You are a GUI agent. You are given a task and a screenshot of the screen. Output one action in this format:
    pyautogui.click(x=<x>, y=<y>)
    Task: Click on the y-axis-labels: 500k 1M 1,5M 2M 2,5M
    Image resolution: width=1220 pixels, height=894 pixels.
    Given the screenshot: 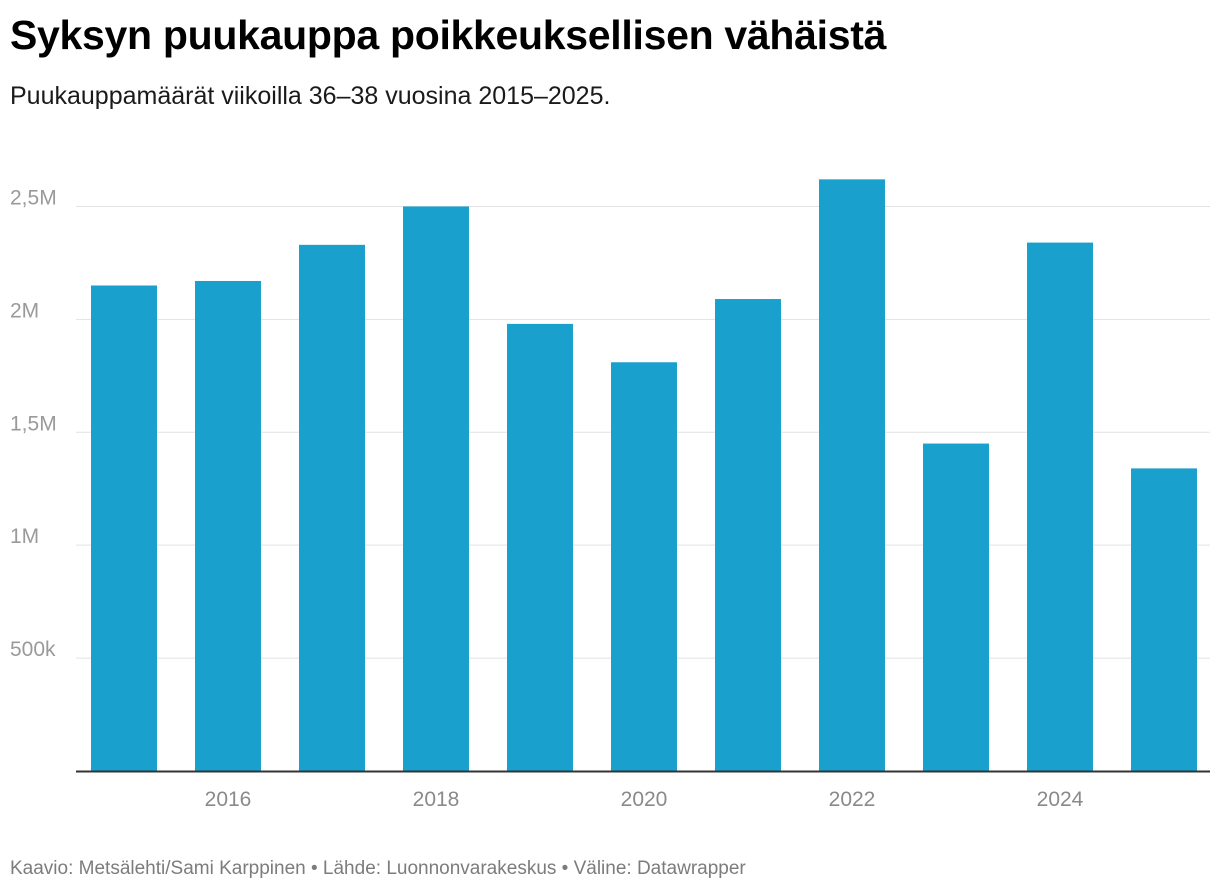 What is the action you would take?
    pyautogui.click(x=33, y=423)
    